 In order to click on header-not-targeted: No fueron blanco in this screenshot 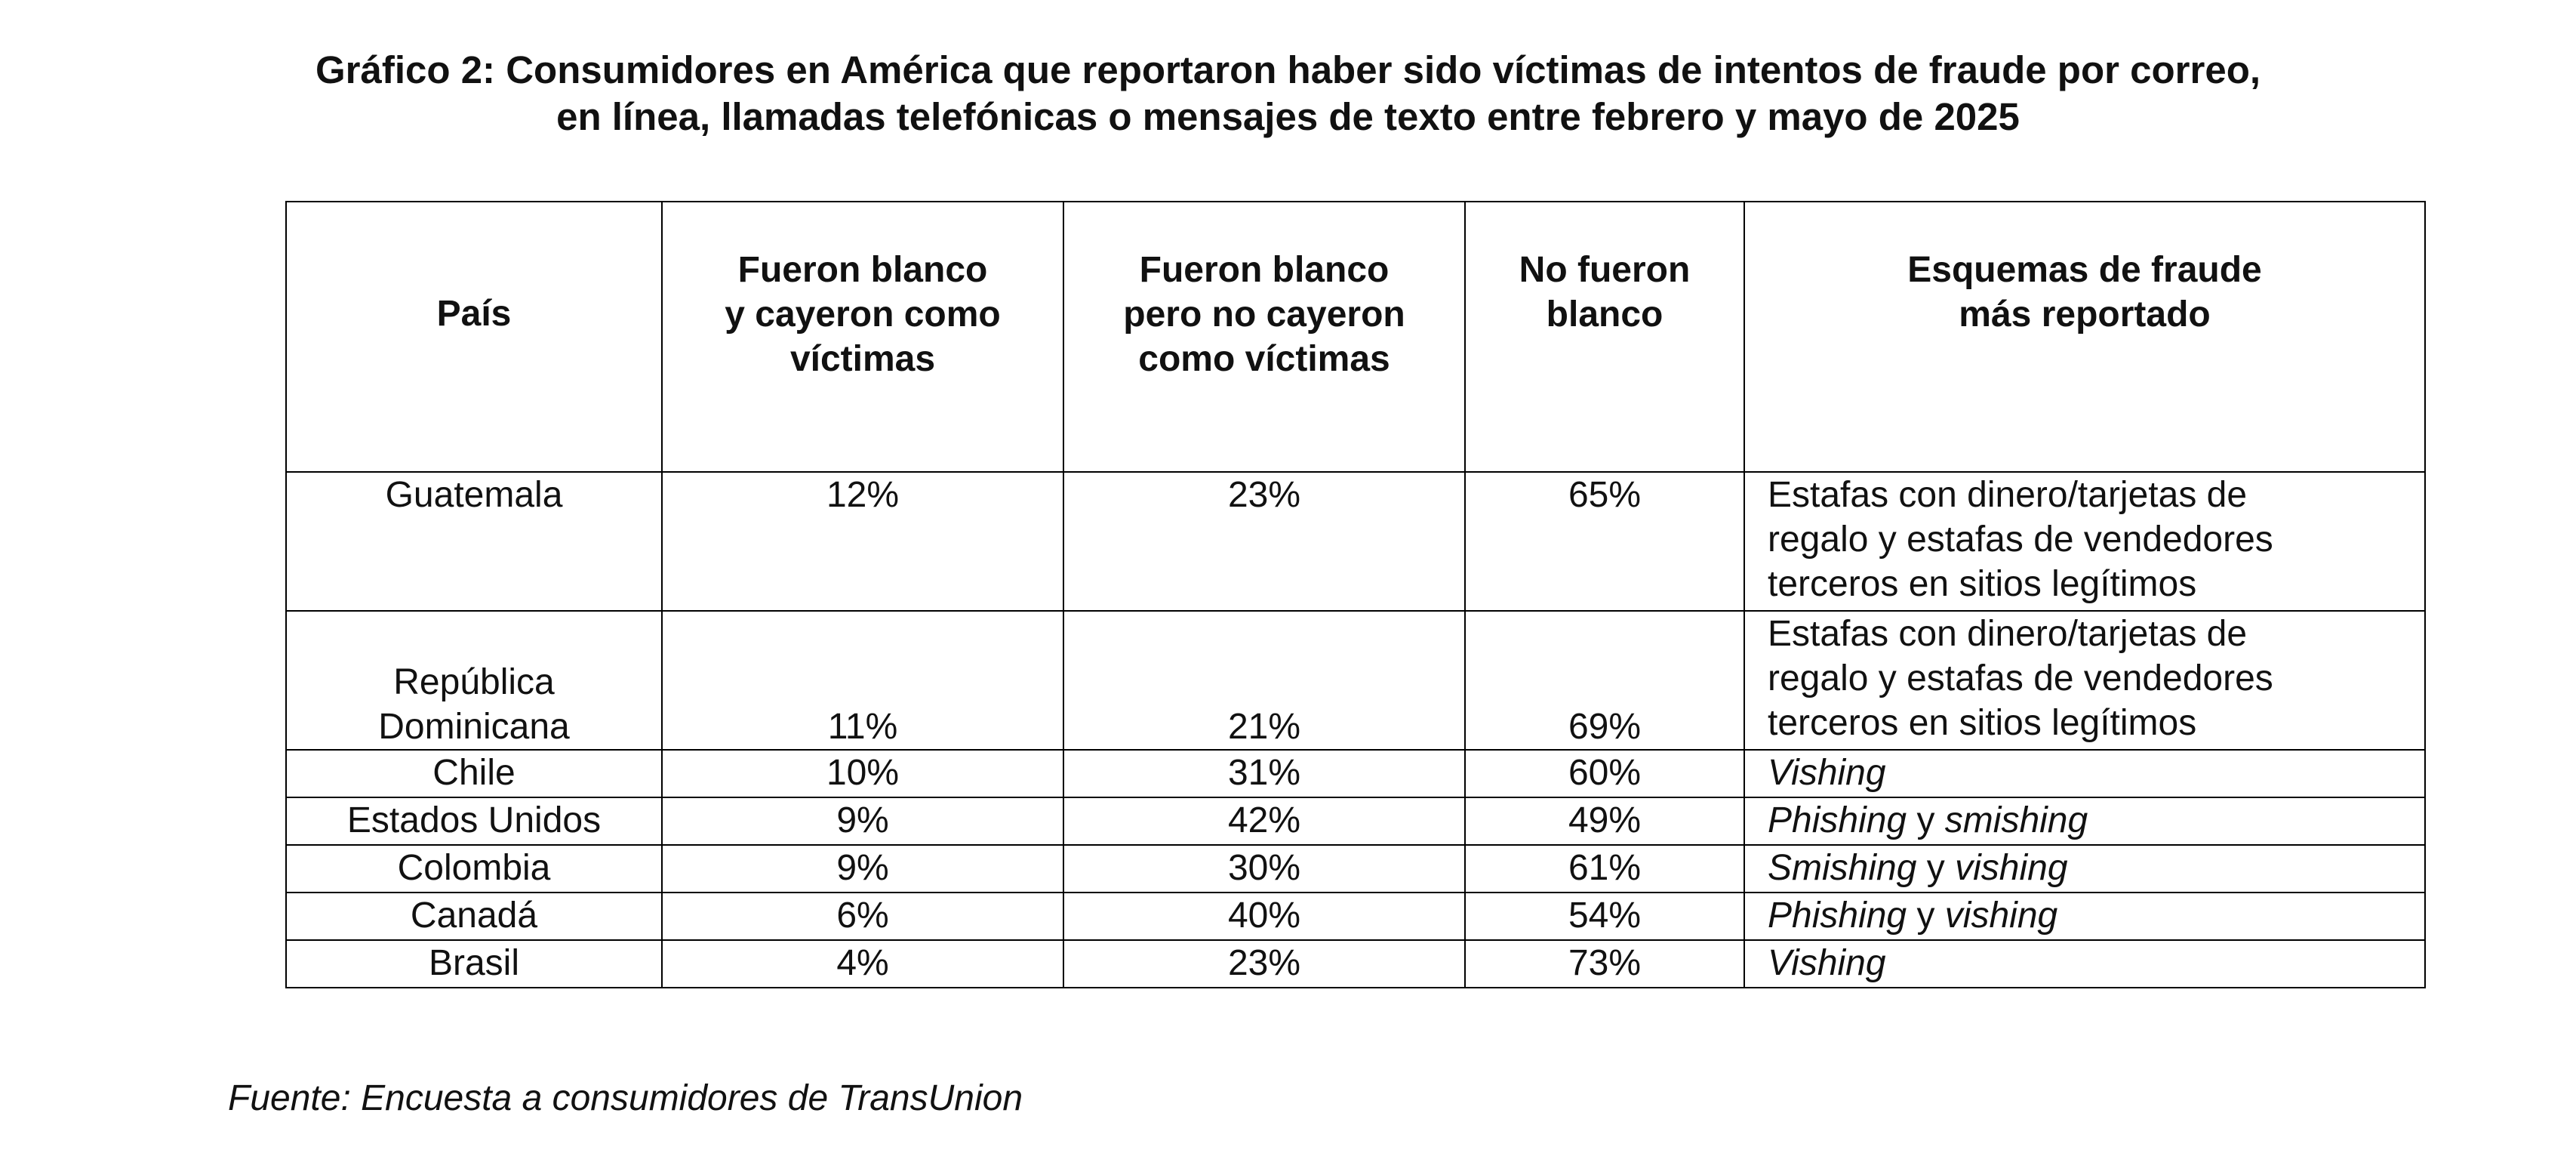, I will do `click(1605, 337)`.